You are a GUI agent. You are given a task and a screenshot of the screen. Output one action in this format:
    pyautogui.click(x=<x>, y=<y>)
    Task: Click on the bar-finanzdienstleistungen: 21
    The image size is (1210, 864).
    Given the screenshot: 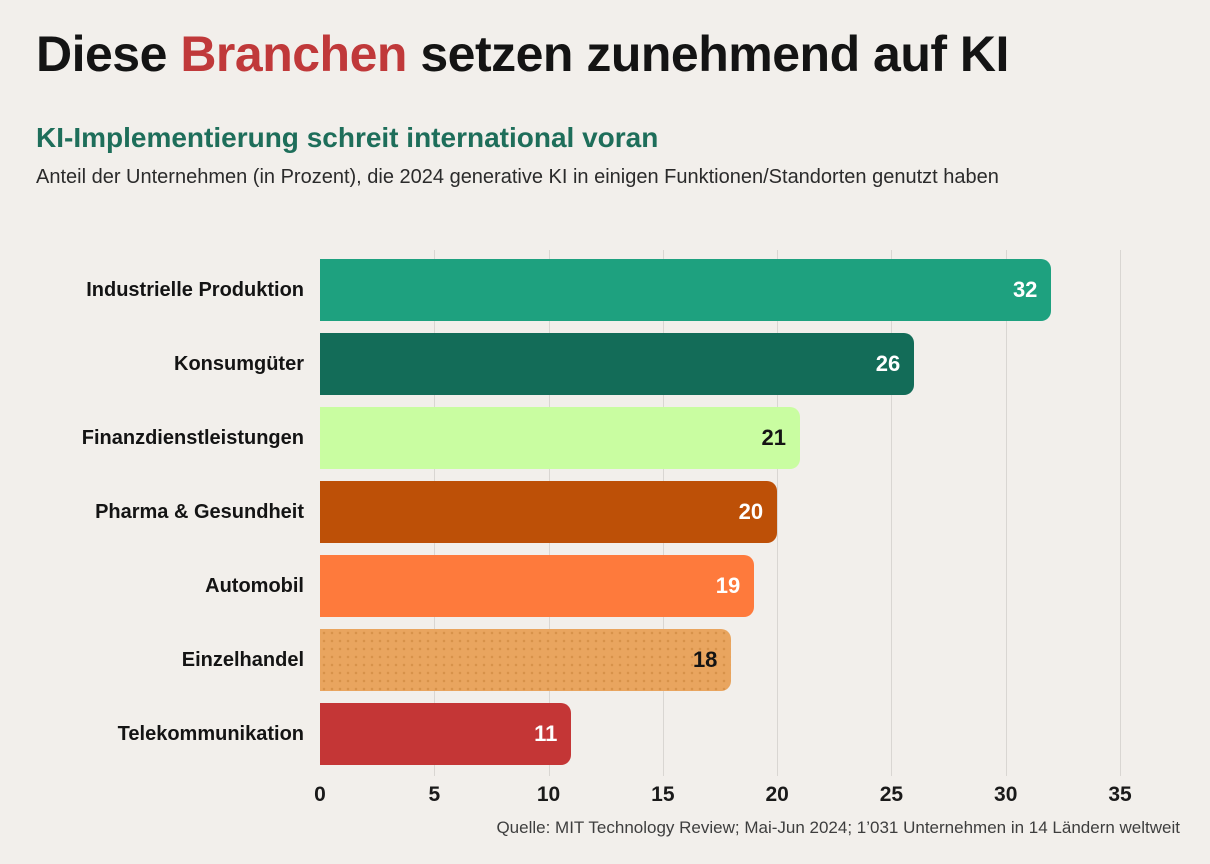 What is the action you would take?
    pyautogui.click(x=560, y=438)
    